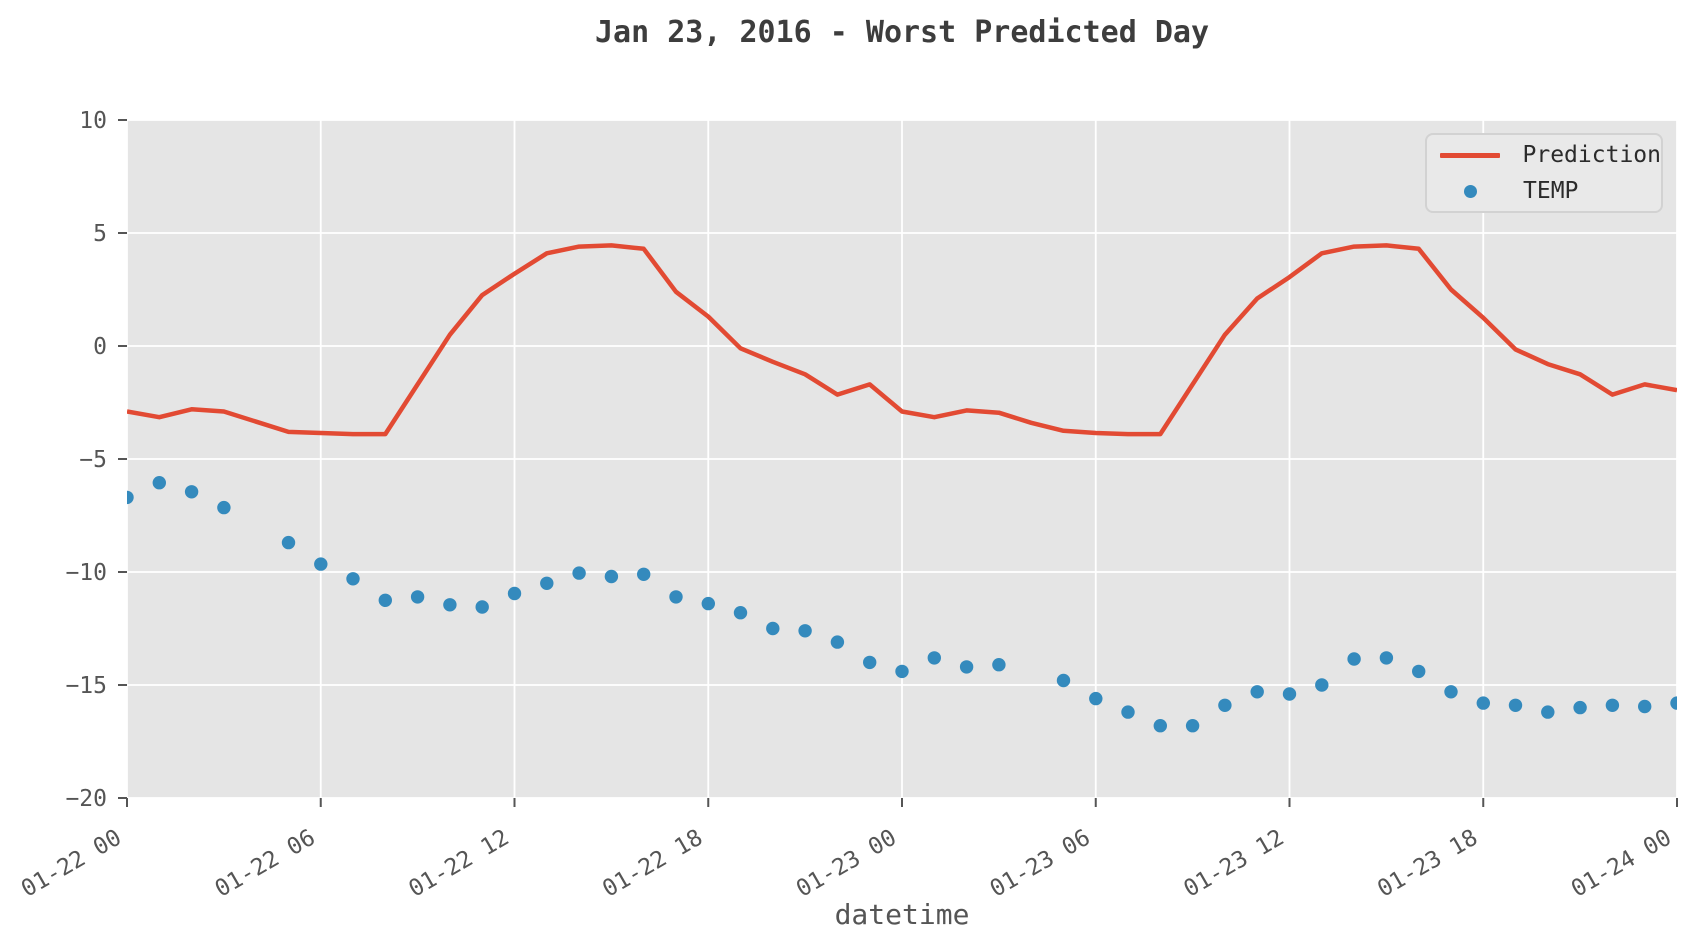  I want to click on x-tick-label: 01-22 00, so click(71, 864).